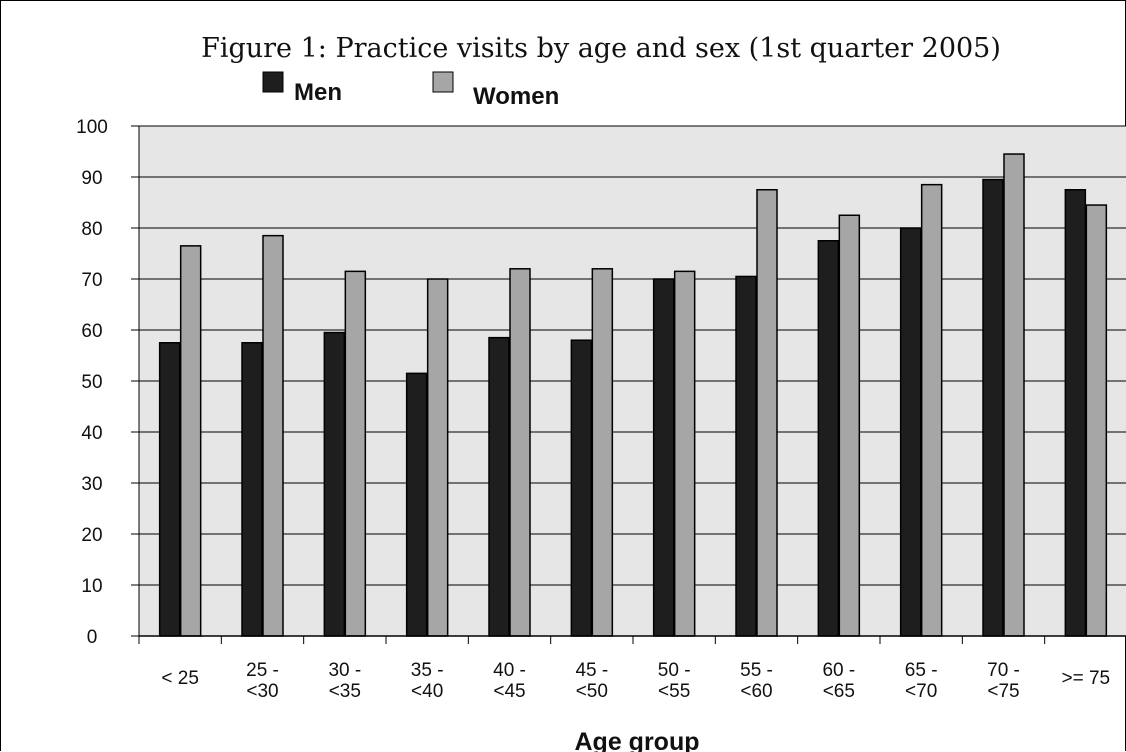 Image resolution: width=1126 pixels, height=752 pixels. Describe the element at coordinates (427, 681) in the screenshot. I see `x-tick-label: 35 -<40` at that location.